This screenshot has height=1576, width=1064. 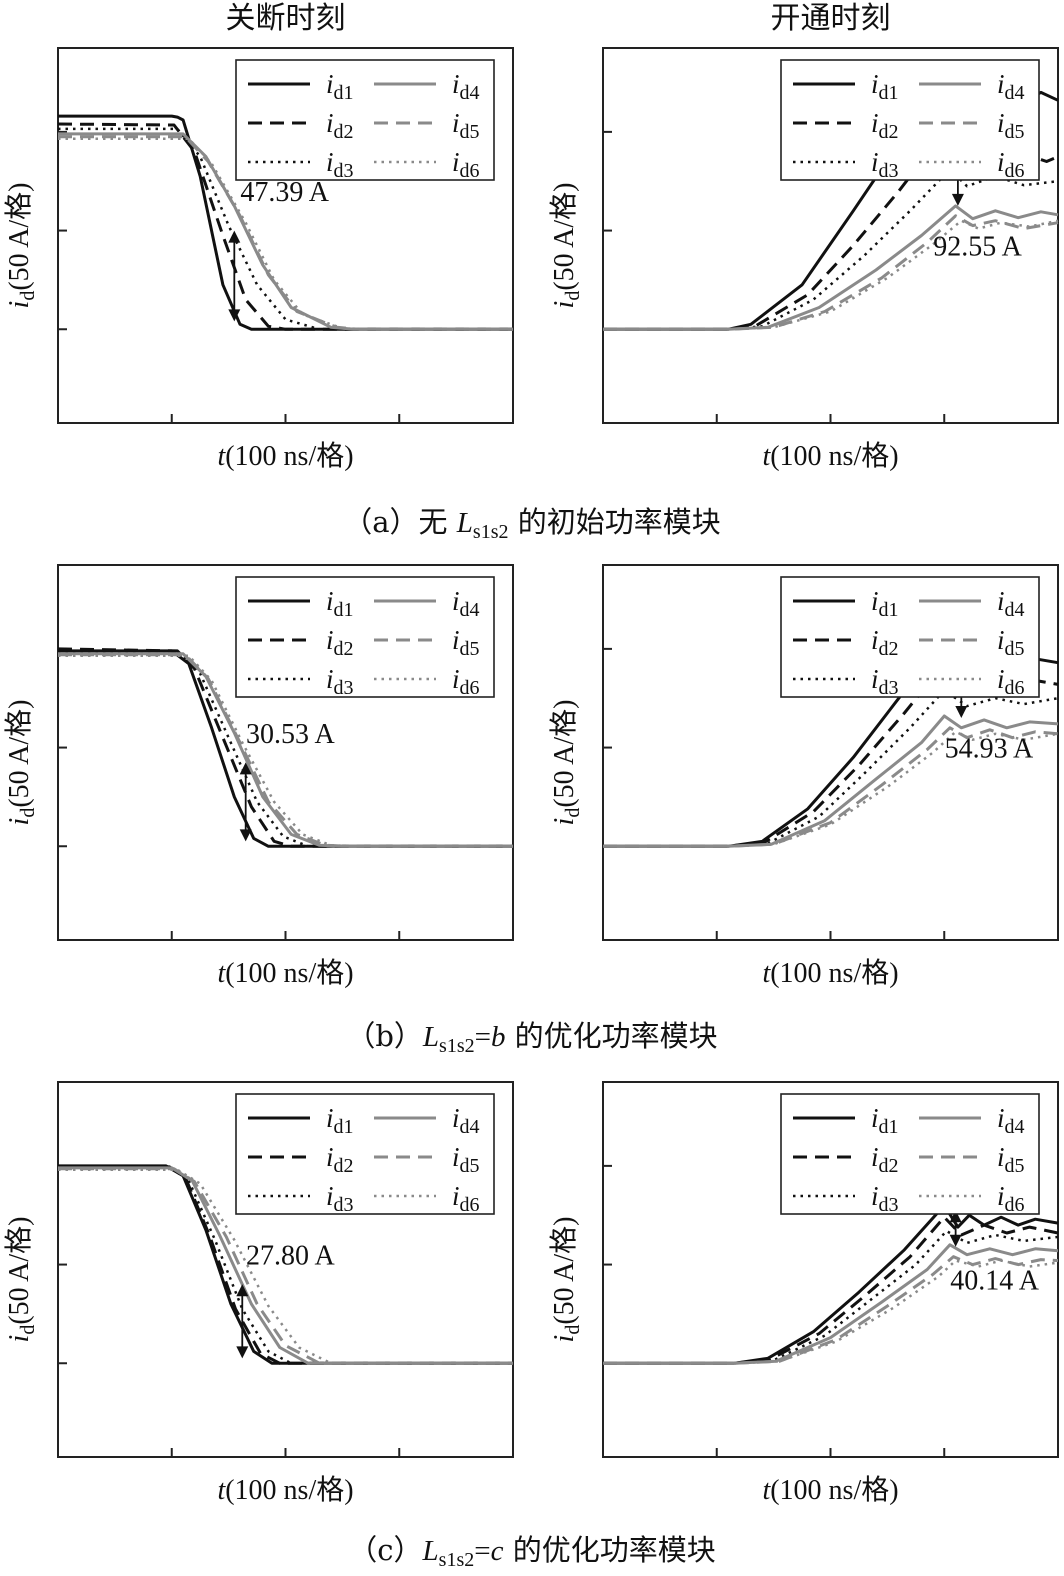 What do you see at coordinates (385, 1550) in the screenshot?
I see `caption-prefix: （c）` at bounding box center [385, 1550].